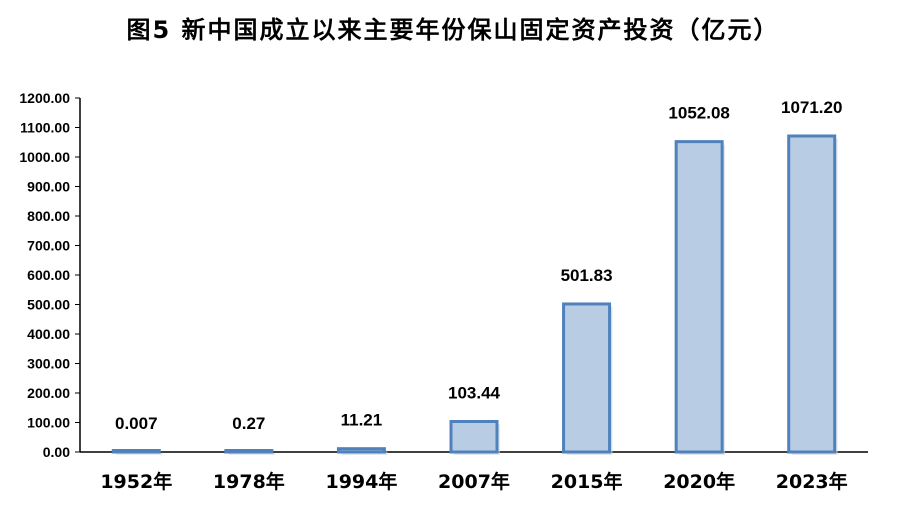 This screenshot has height=505, width=906. Describe the element at coordinates (56, 452) in the screenshot. I see `y-tick-label: 0.00` at that location.